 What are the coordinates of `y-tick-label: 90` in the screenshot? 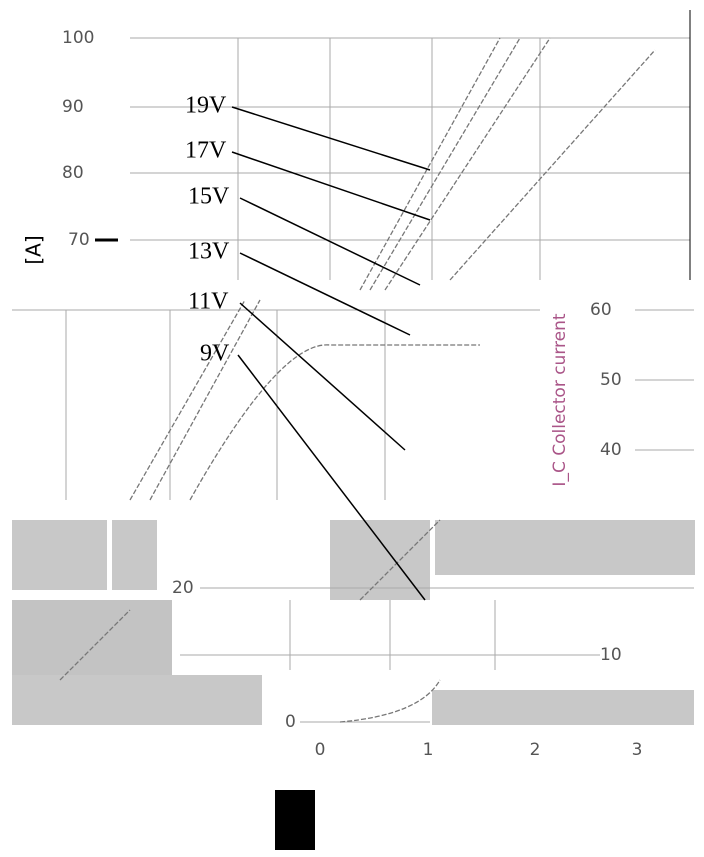 It's located at (73, 107).